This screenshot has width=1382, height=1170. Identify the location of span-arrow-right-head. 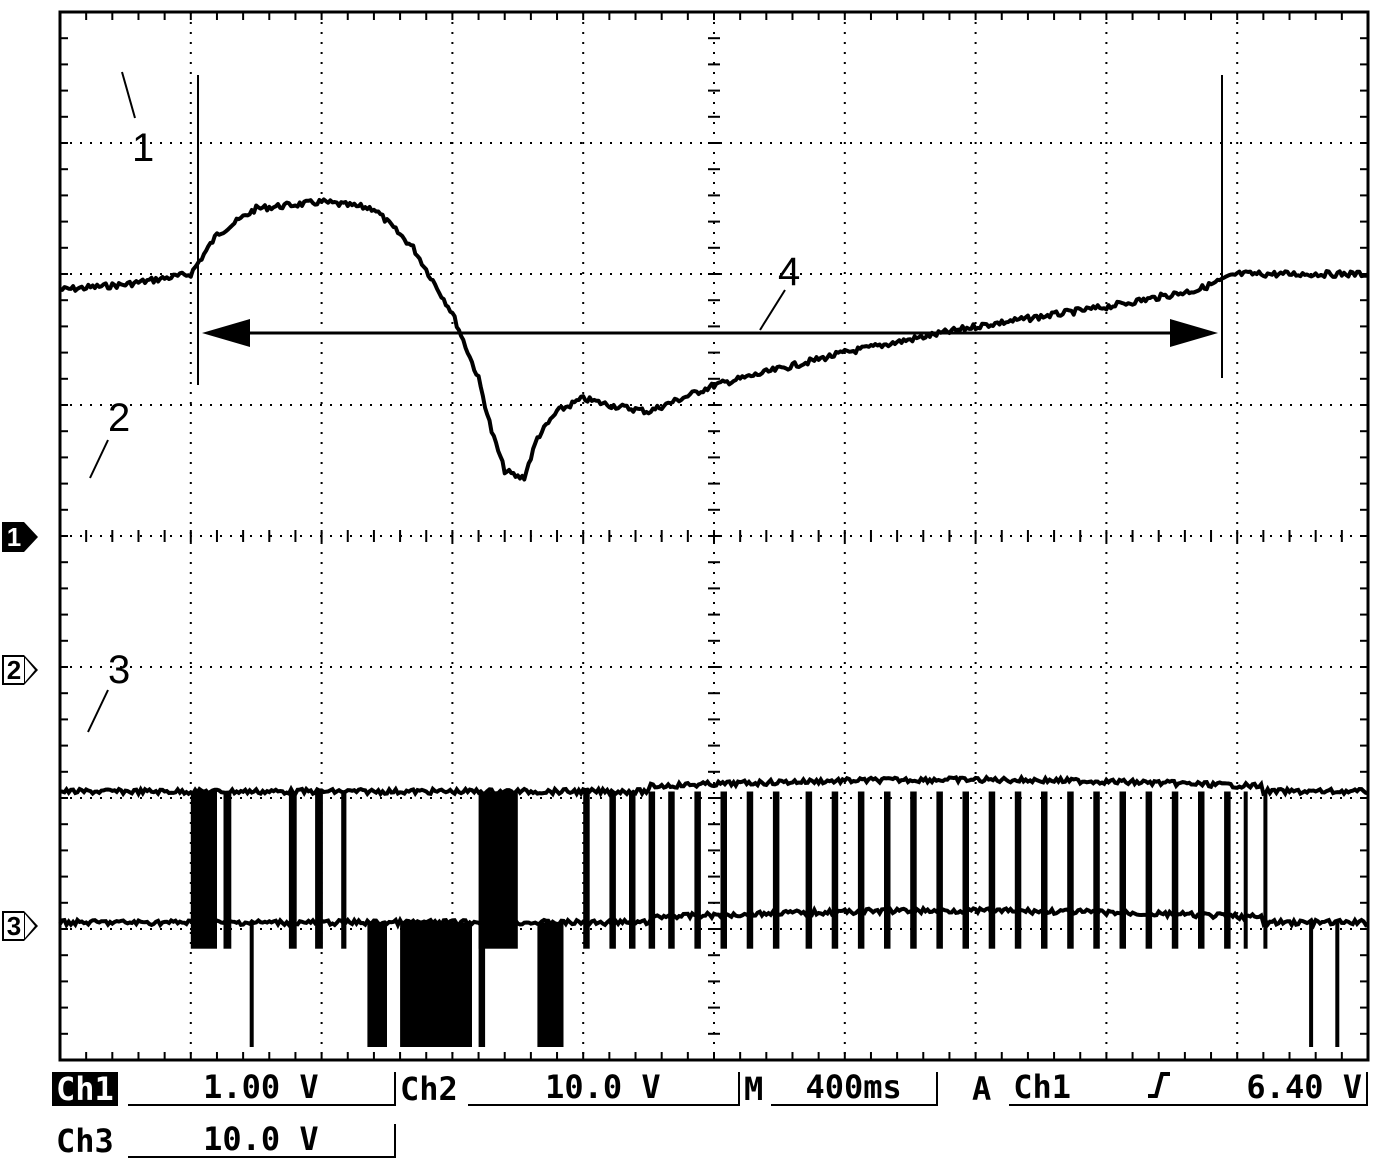
(1194, 333).